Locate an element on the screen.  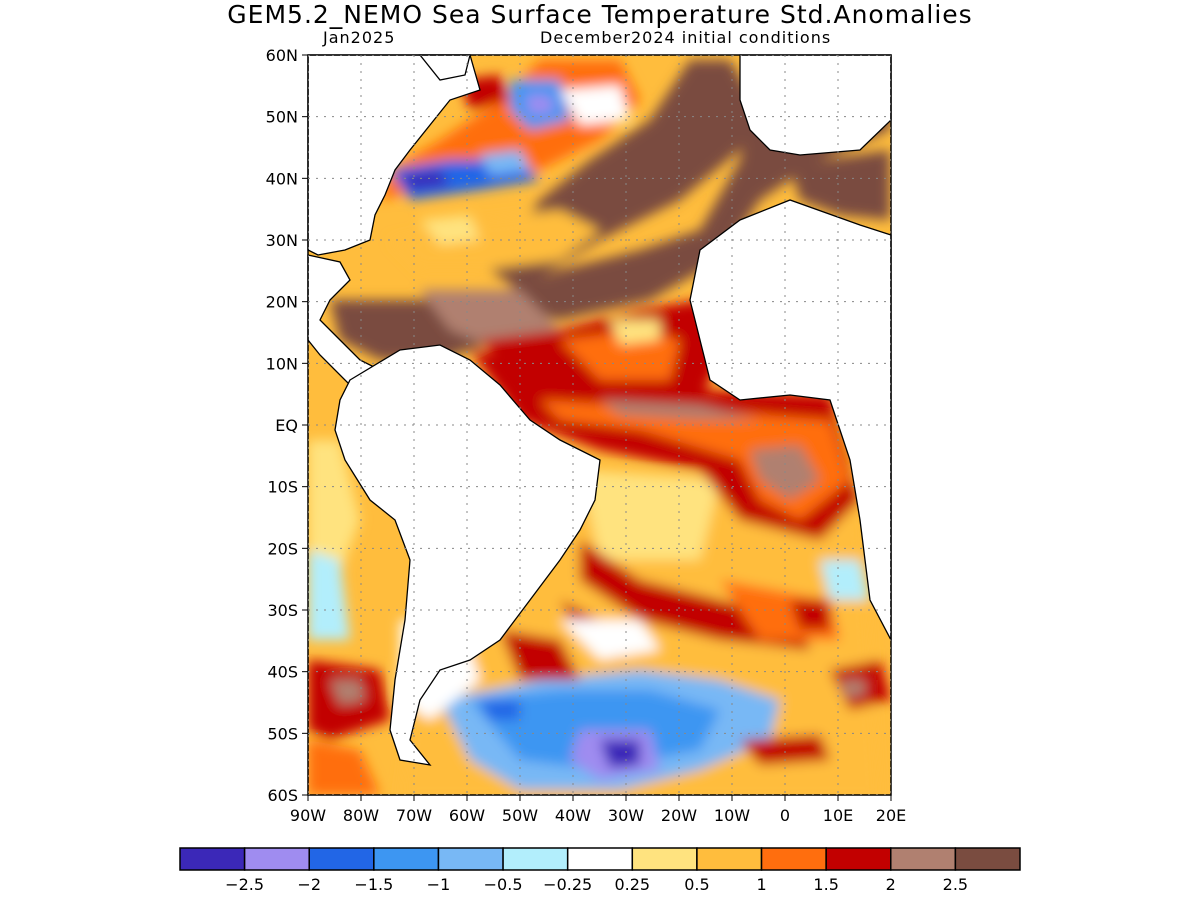
colorbar-label: −1 is located at coordinates (439, 884).